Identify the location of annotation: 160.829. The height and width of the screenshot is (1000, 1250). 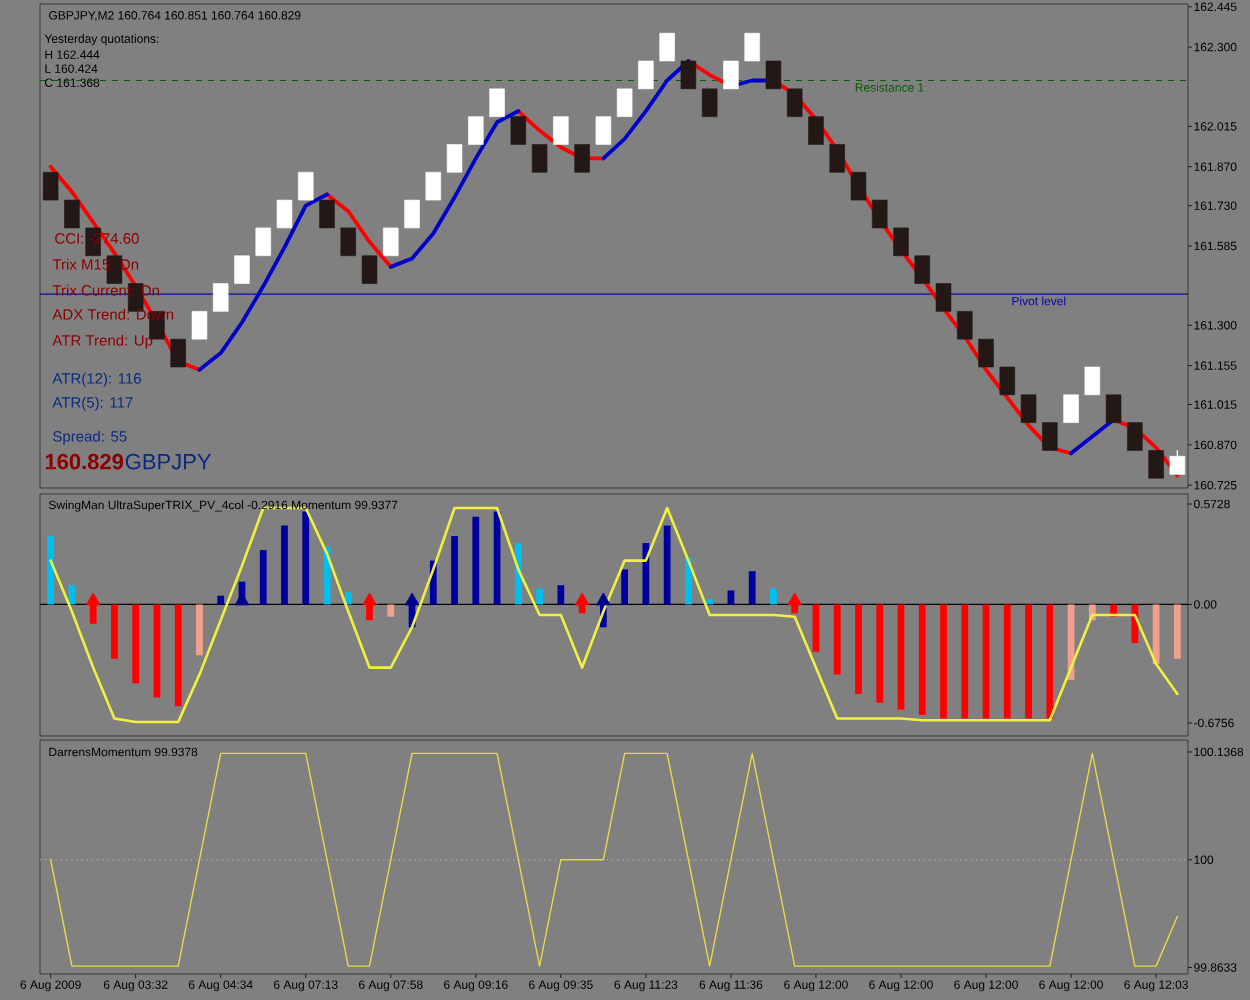
(84, 461).